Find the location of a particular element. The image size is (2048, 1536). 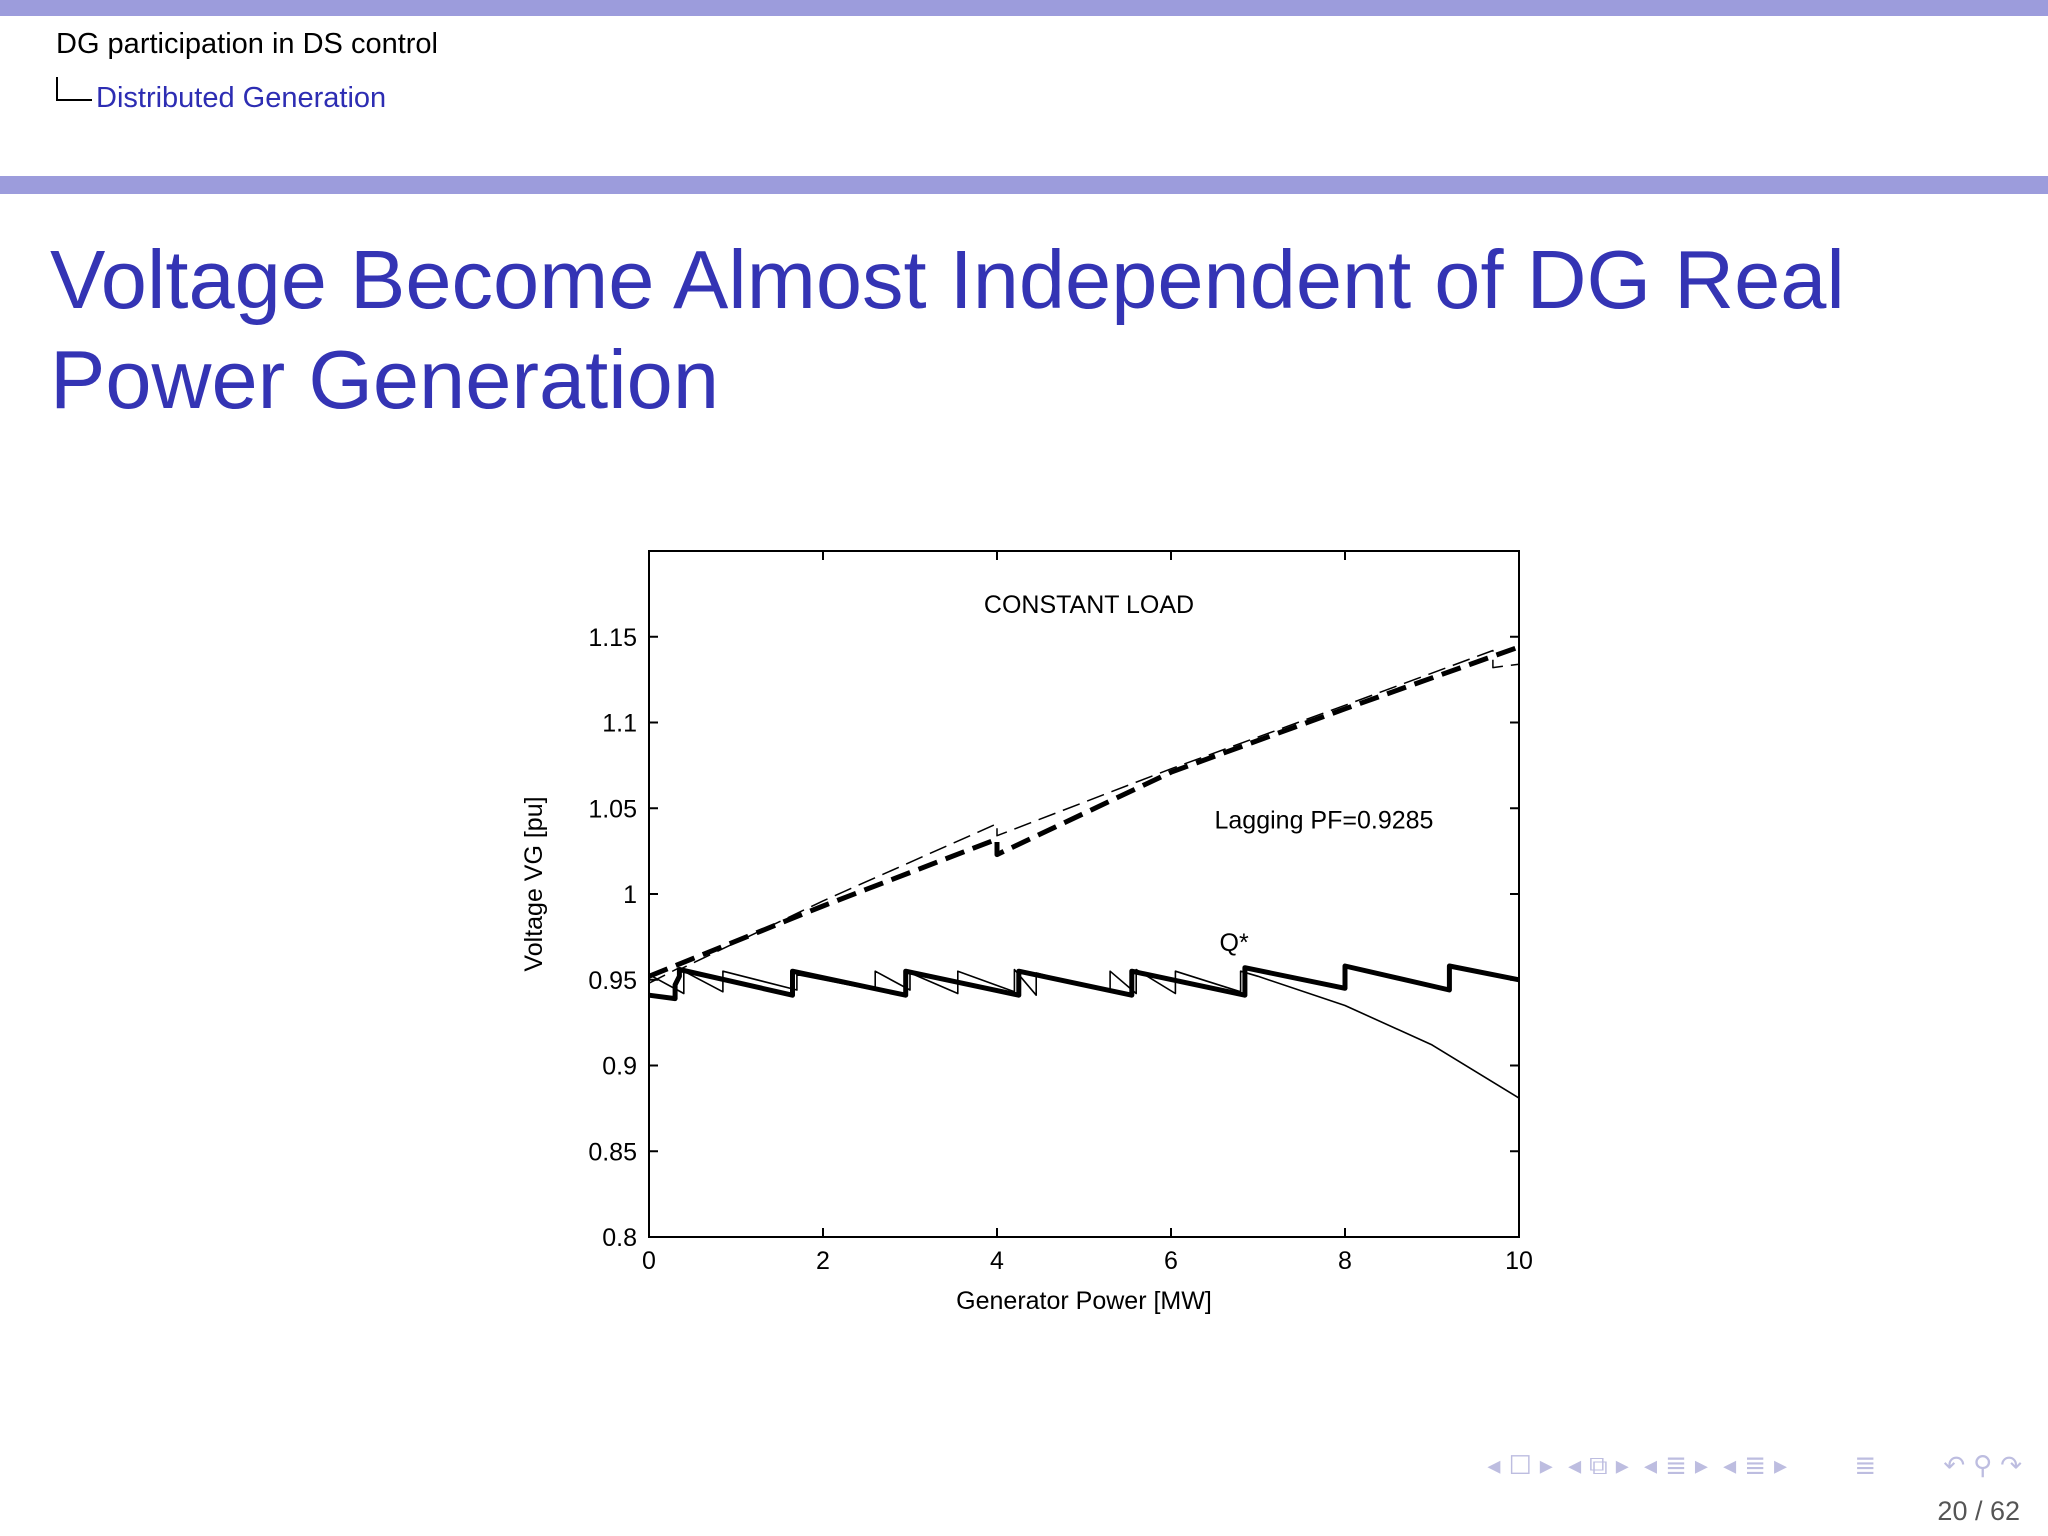

y-axis-label: Voltage VG [pu] is located at coordinates (534, 883).